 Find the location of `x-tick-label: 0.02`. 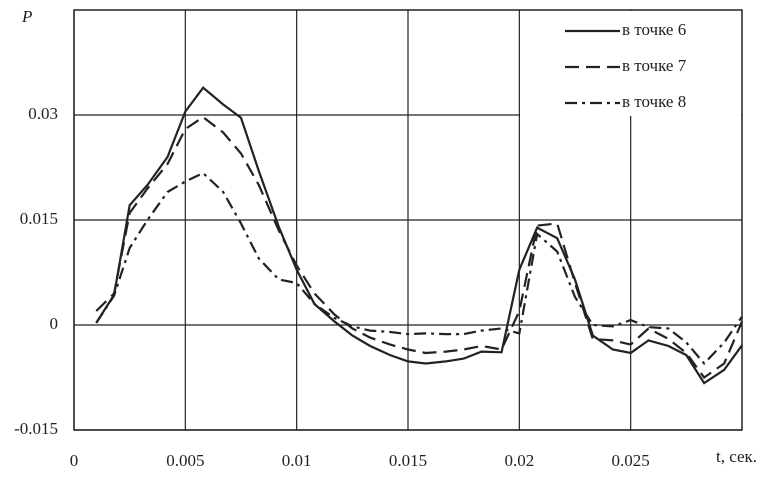

x-tick-label: 0.02 is located at coordinates (519, 460).